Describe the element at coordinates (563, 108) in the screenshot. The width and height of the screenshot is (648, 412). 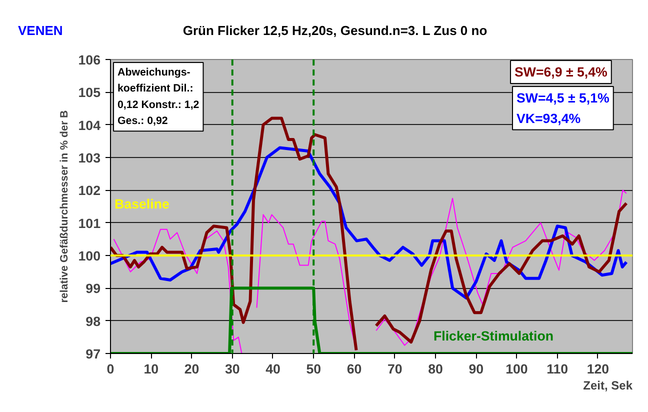
I see `annotation: SW=4,5 ± 5,1% VK=93,4%` at that location.